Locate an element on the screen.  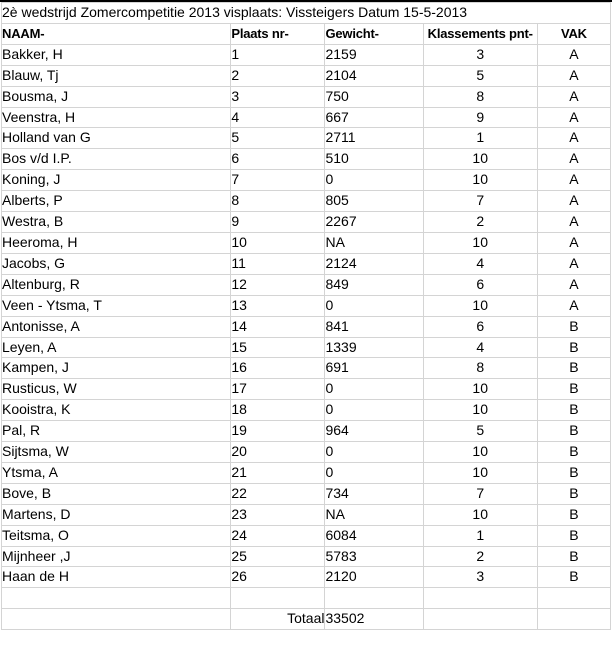
table-row: Bousma, J 3 750 8 A is located at coordinates (306, 96).